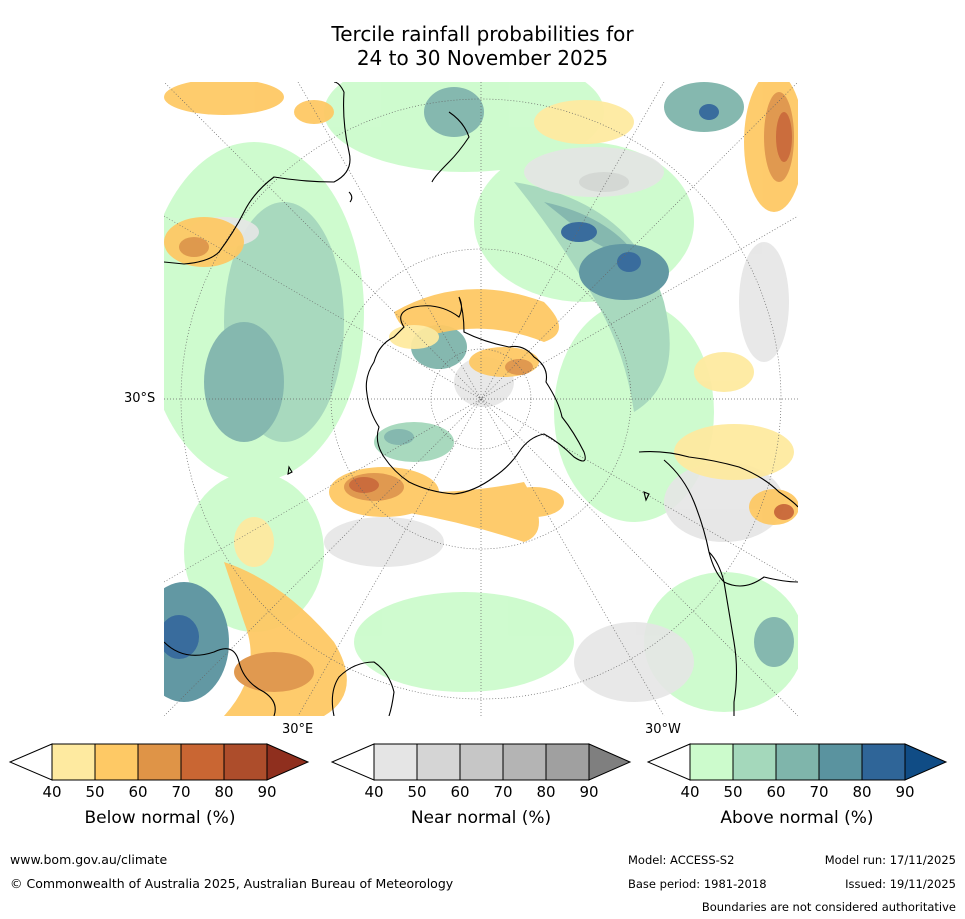  What do you see at coordinates (374, 792) in the screenshot?
I see `cbar2-tick-40: 40` at bounding box center [374, 792].